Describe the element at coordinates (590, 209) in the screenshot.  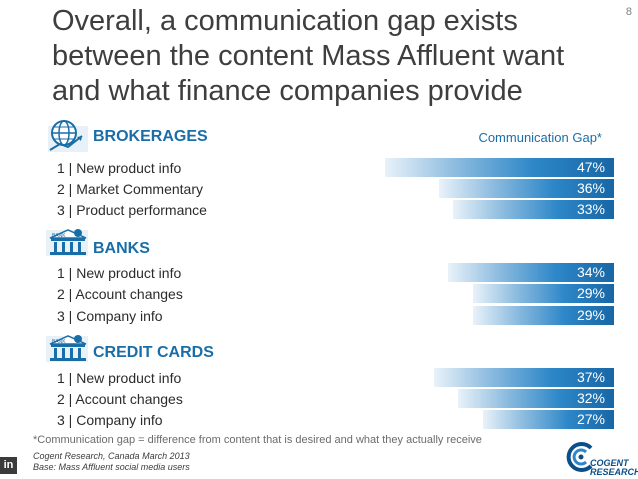
I see `bar-value-label: 33%` at that location.